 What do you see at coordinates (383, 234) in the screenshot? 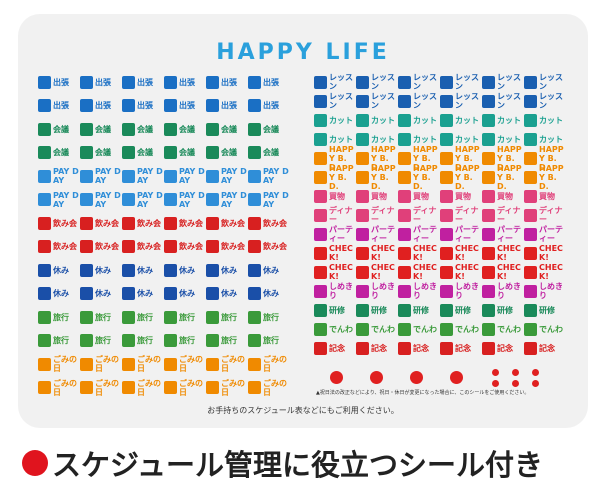
I see `sticker-label: パーティー` at bounding box center [383, 234].